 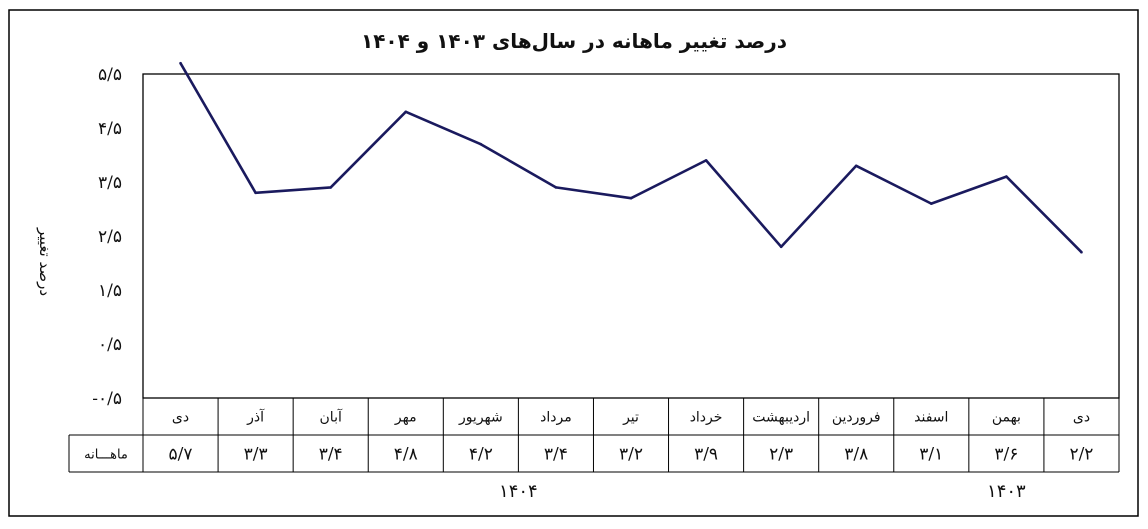 What do you see at coordinates (518, 491) in the screenshot?
I see `year-label: ۱۴۰۴` at bounding box center [518, 491].